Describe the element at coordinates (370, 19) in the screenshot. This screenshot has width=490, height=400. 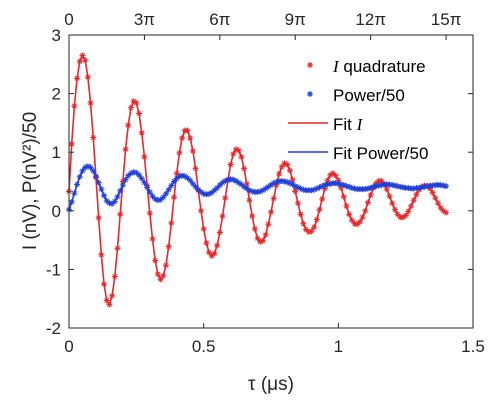
I see `top-tick-label: 12π` at that location.